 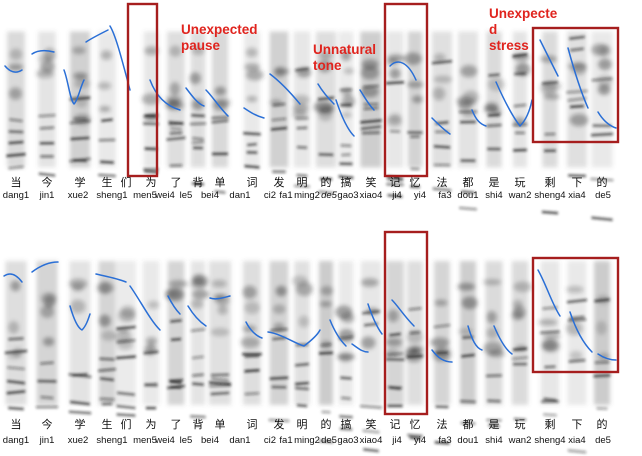 What do you see at coordinates (126, 424) in the screenshot?
I see `hanzi-label: 们` at bounding box center [126, 424].